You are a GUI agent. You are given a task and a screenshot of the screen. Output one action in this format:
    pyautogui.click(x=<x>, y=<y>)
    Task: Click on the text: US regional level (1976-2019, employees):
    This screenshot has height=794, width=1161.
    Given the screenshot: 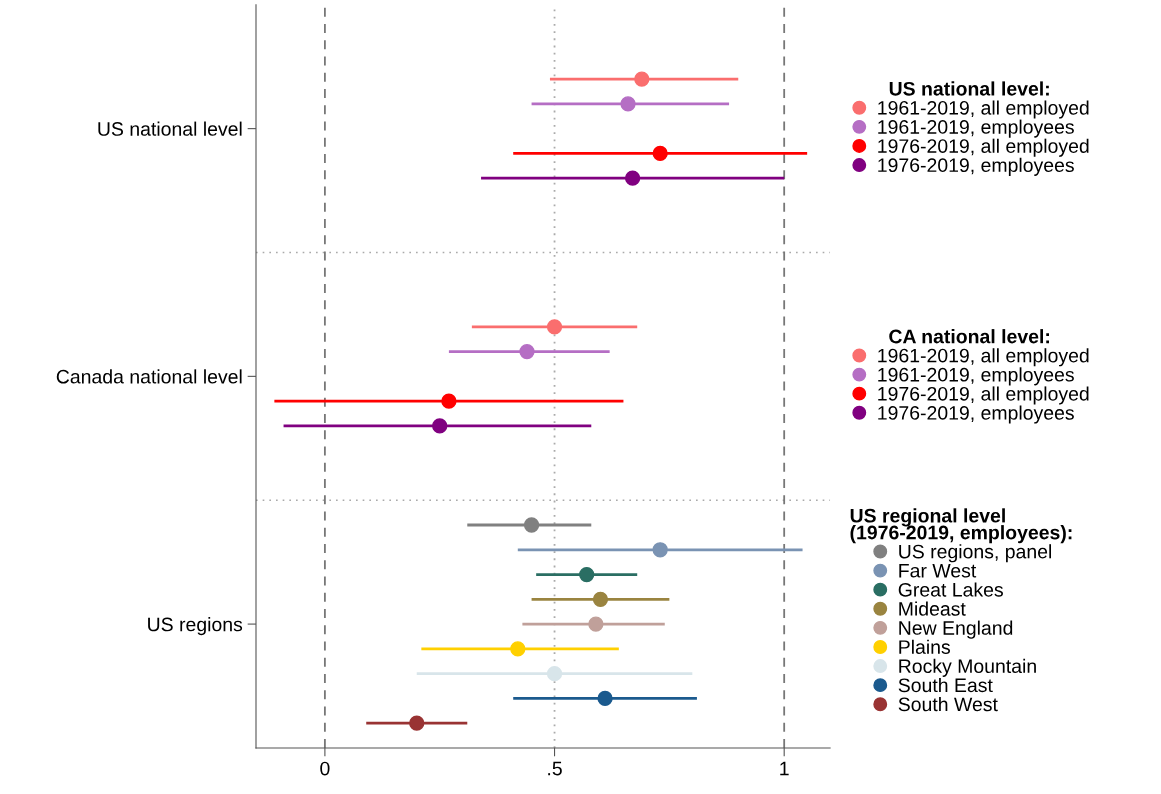 What is the action you would take?
    pyautogui.click(x=961, y=526)
    